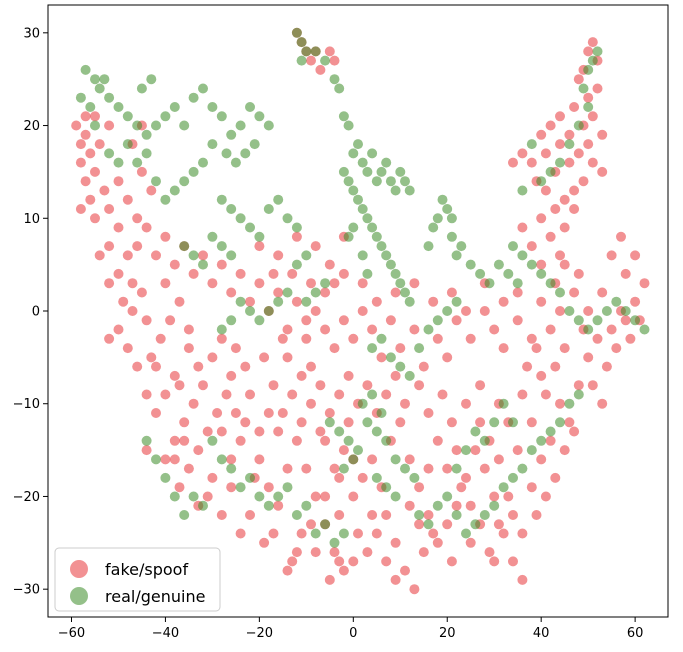 This screenshot has height=652, width=683. What do you see at coordinates (155, 596) in the screenshot?
I see `legend-label-real-genuine: real/genuine` at bounding box center [155, 596].